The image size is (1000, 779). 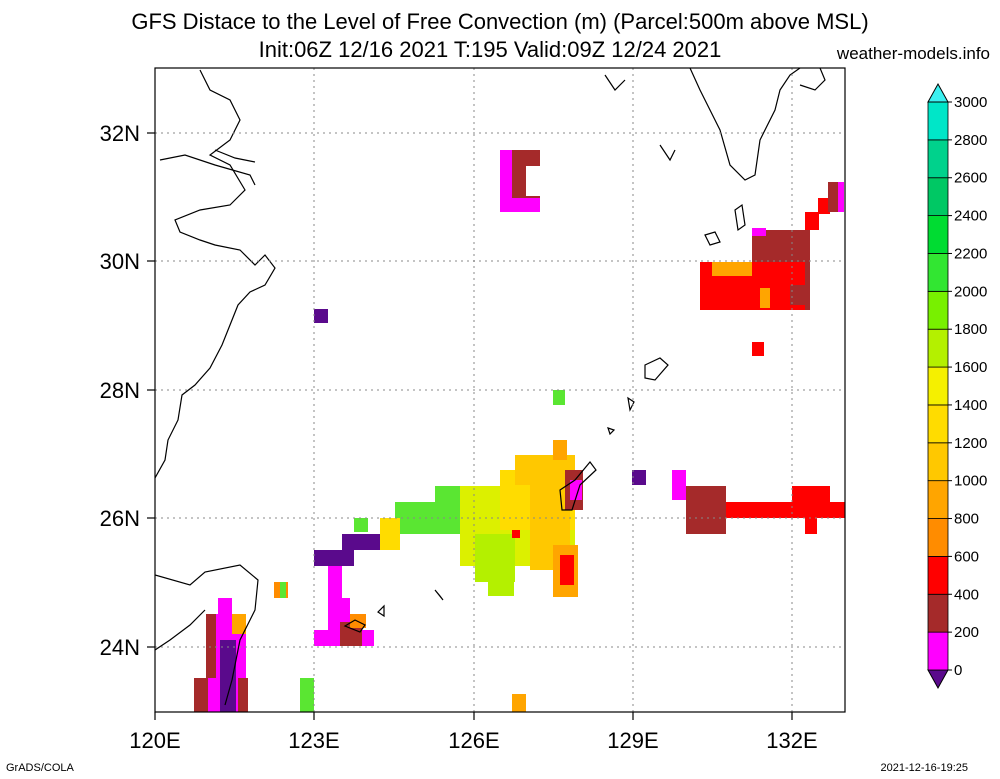 I want to click on colorbar-label: 2000, so click(x=970, y=291).